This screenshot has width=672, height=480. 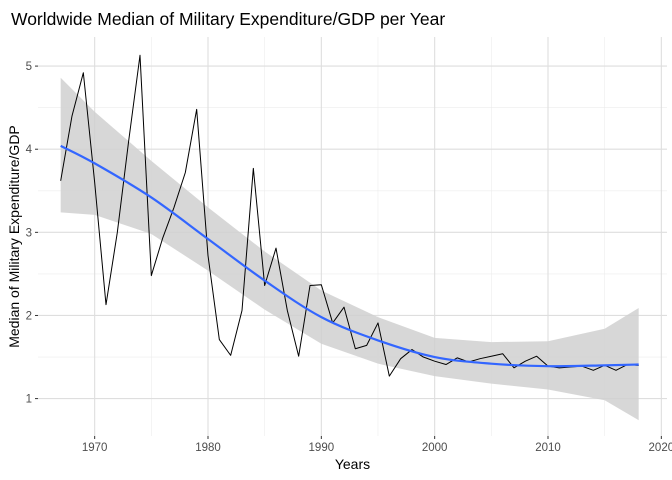 I want to click on x-axis-ticks: 1970 1980 1990 2000 2010 2020, so click(x=377, y=445).